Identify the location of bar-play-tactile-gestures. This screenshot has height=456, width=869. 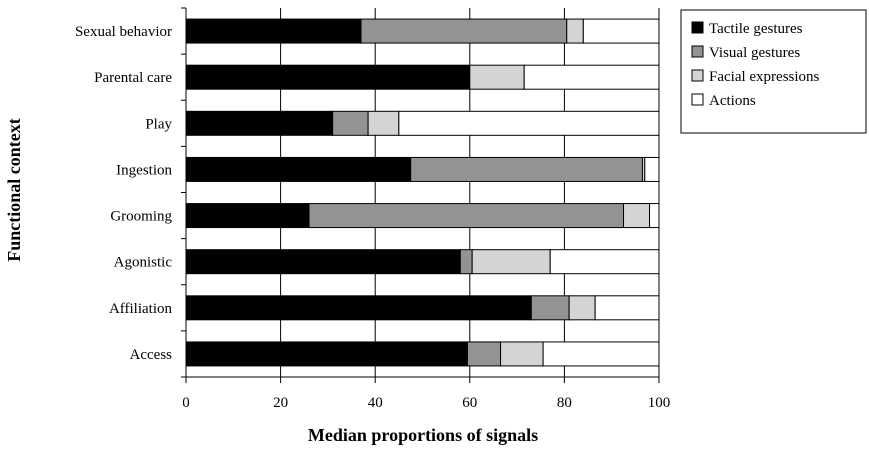
(259, 123).